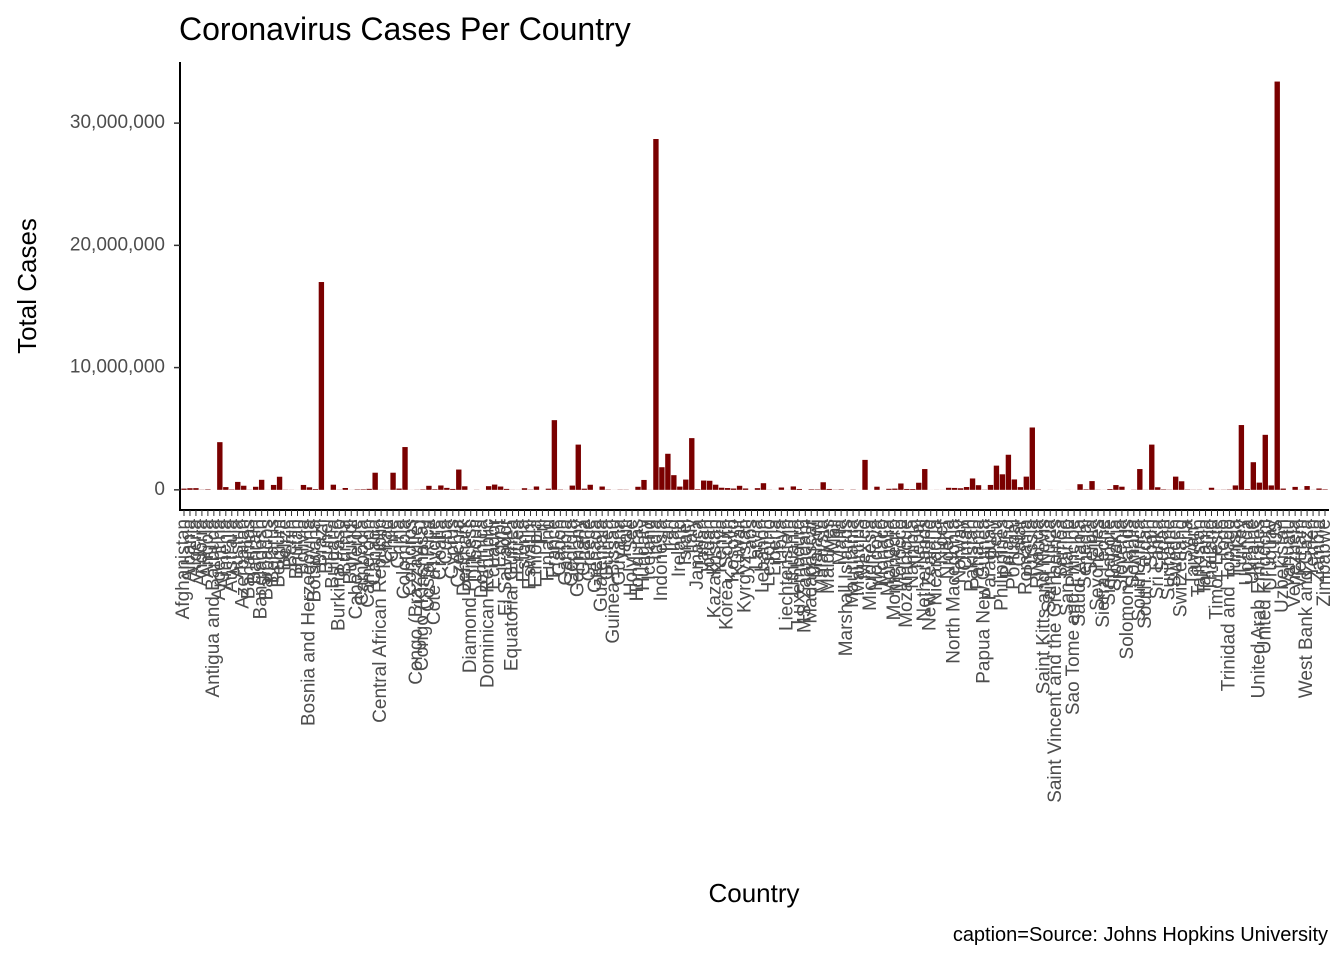 The height and width of the screenshot is (960, 1344). I want to click on x-tick-label: Gabon, so click(559, 547).